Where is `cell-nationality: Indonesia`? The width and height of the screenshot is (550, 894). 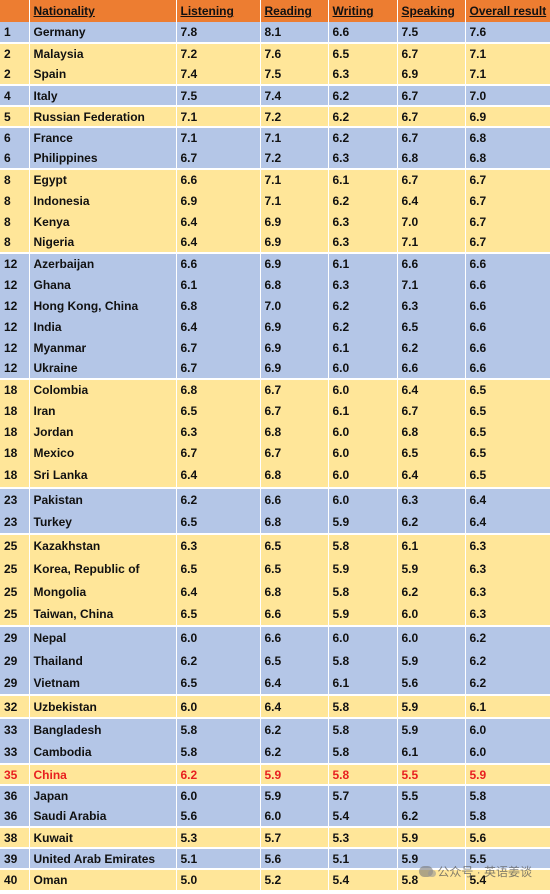 cell-nationality: Indonesia is located at coordinates (103, 200).